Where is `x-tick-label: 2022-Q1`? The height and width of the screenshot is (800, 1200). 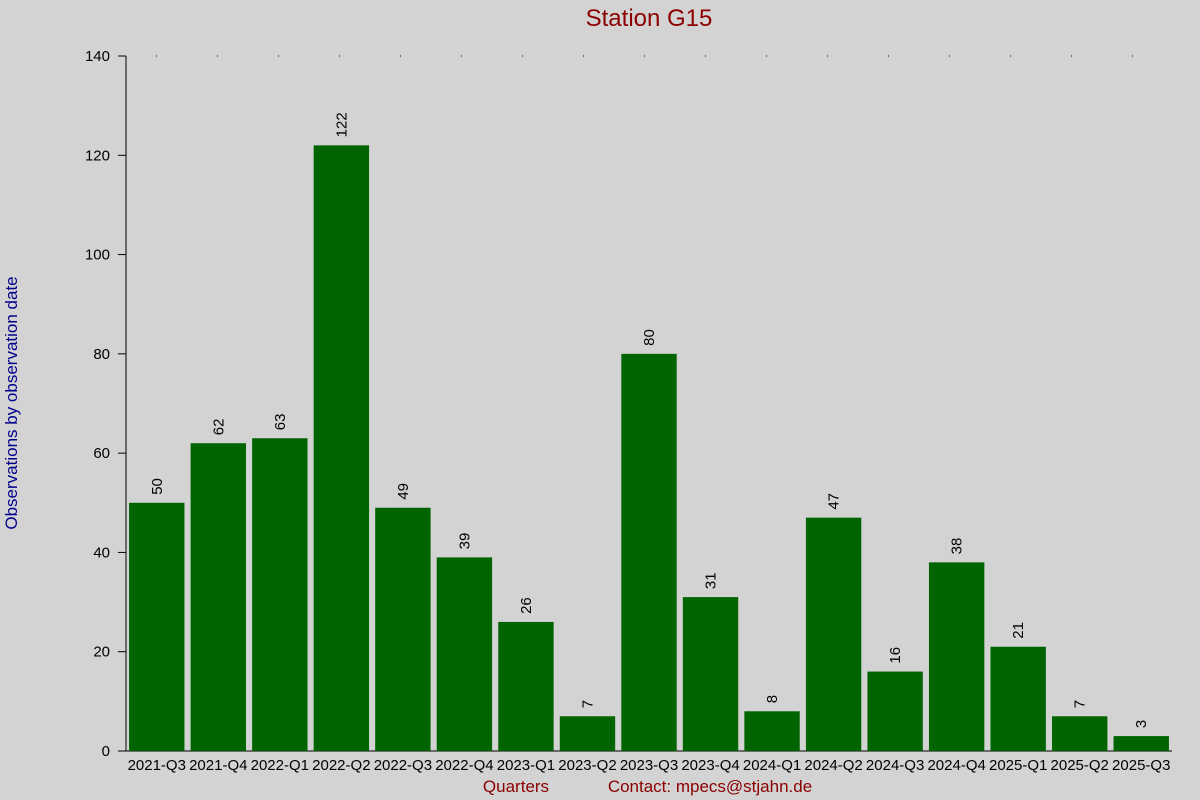
x-tick-label: 2022-Q1 is located at coordinates (280, 765).